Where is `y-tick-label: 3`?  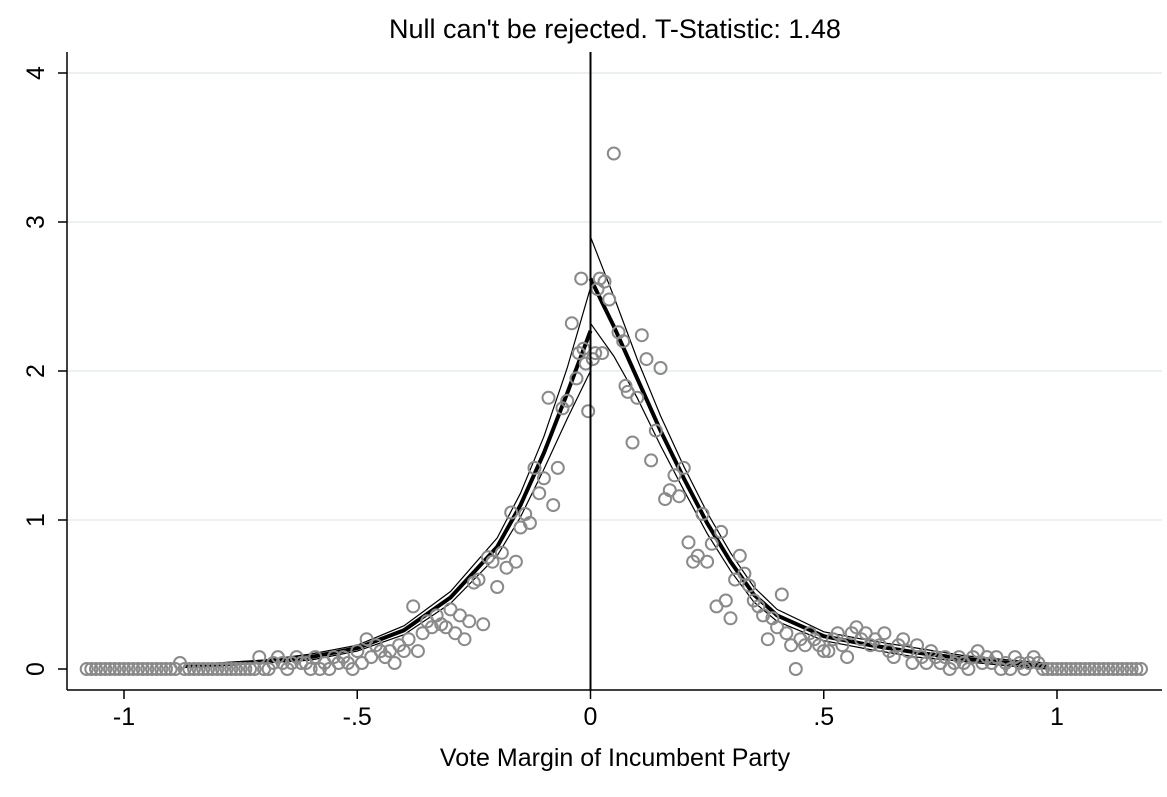 y-tick-label: 3 is located at coordinates (36, 222).